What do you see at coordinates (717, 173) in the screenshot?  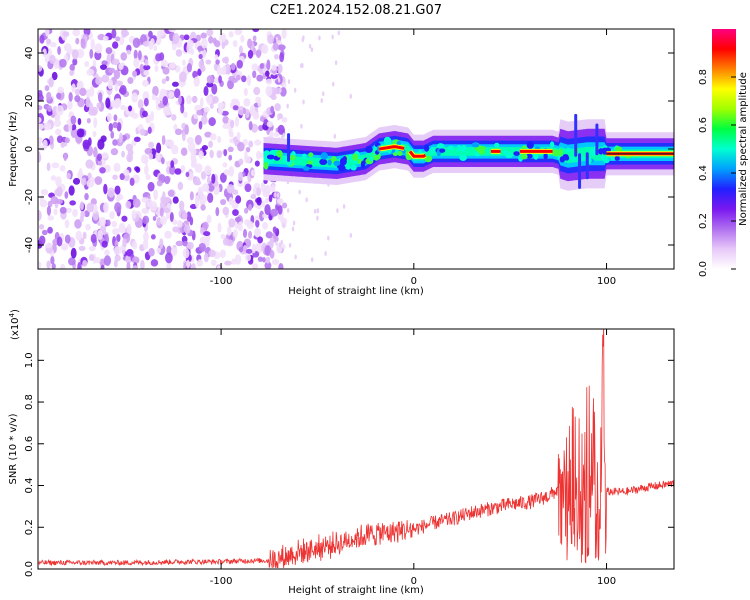 I see `colorbar-ticks: 0.0 0.2 0.4 0.6 0.8` at bounding box center [717, 173].